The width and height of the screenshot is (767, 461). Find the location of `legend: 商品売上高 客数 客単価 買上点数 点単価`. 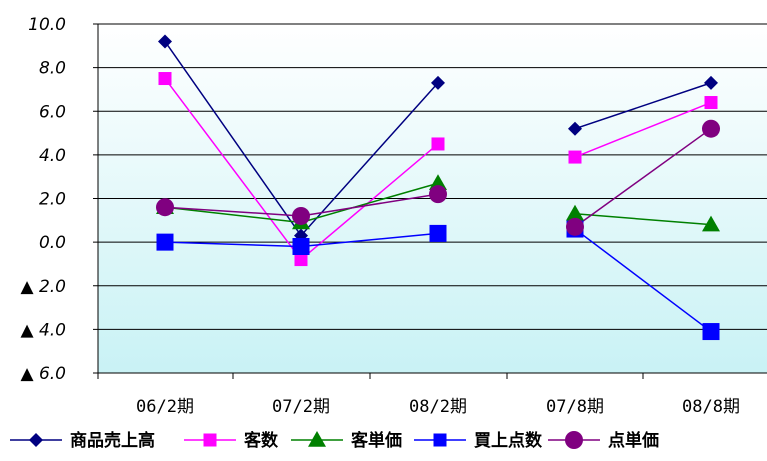

legend: 商品売上高 客数 客単価 買上点数 点単価 is located at coordinates (334, 440).